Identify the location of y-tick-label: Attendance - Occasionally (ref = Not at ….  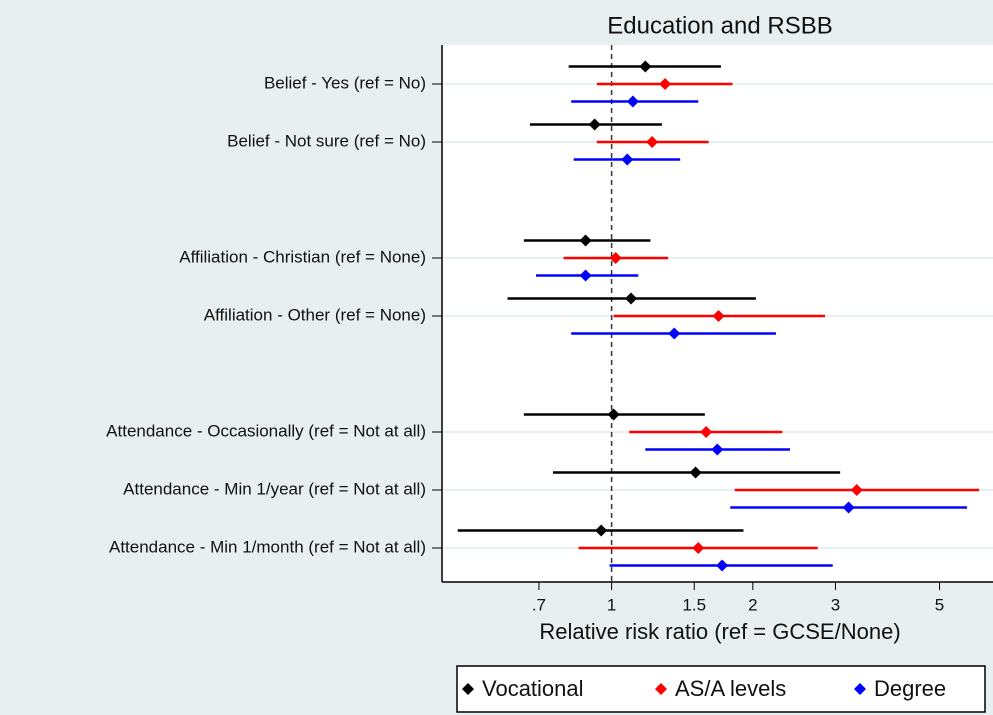
(266, 430).